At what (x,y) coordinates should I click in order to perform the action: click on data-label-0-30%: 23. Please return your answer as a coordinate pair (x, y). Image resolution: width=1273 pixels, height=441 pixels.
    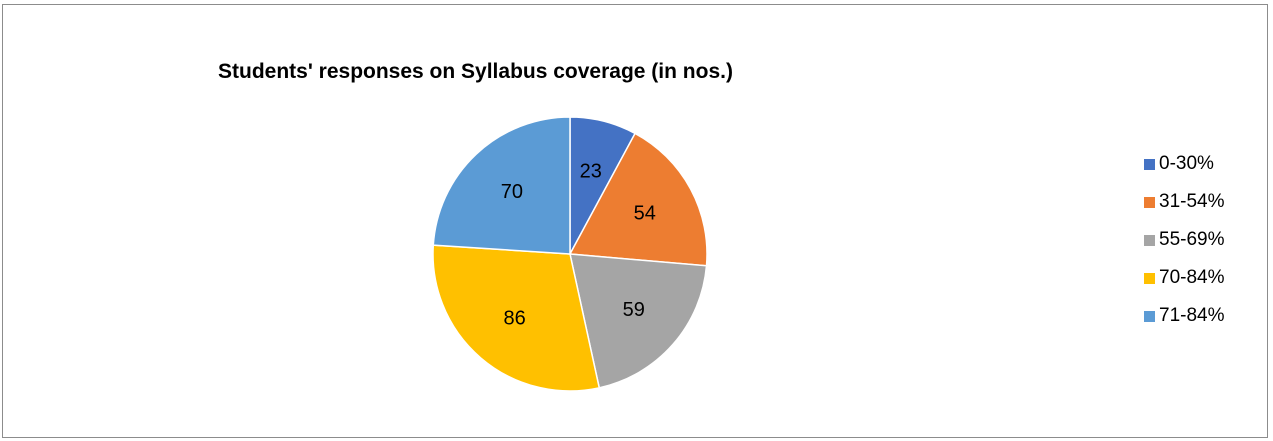
    Looking at the image, I should click on (591, 172).